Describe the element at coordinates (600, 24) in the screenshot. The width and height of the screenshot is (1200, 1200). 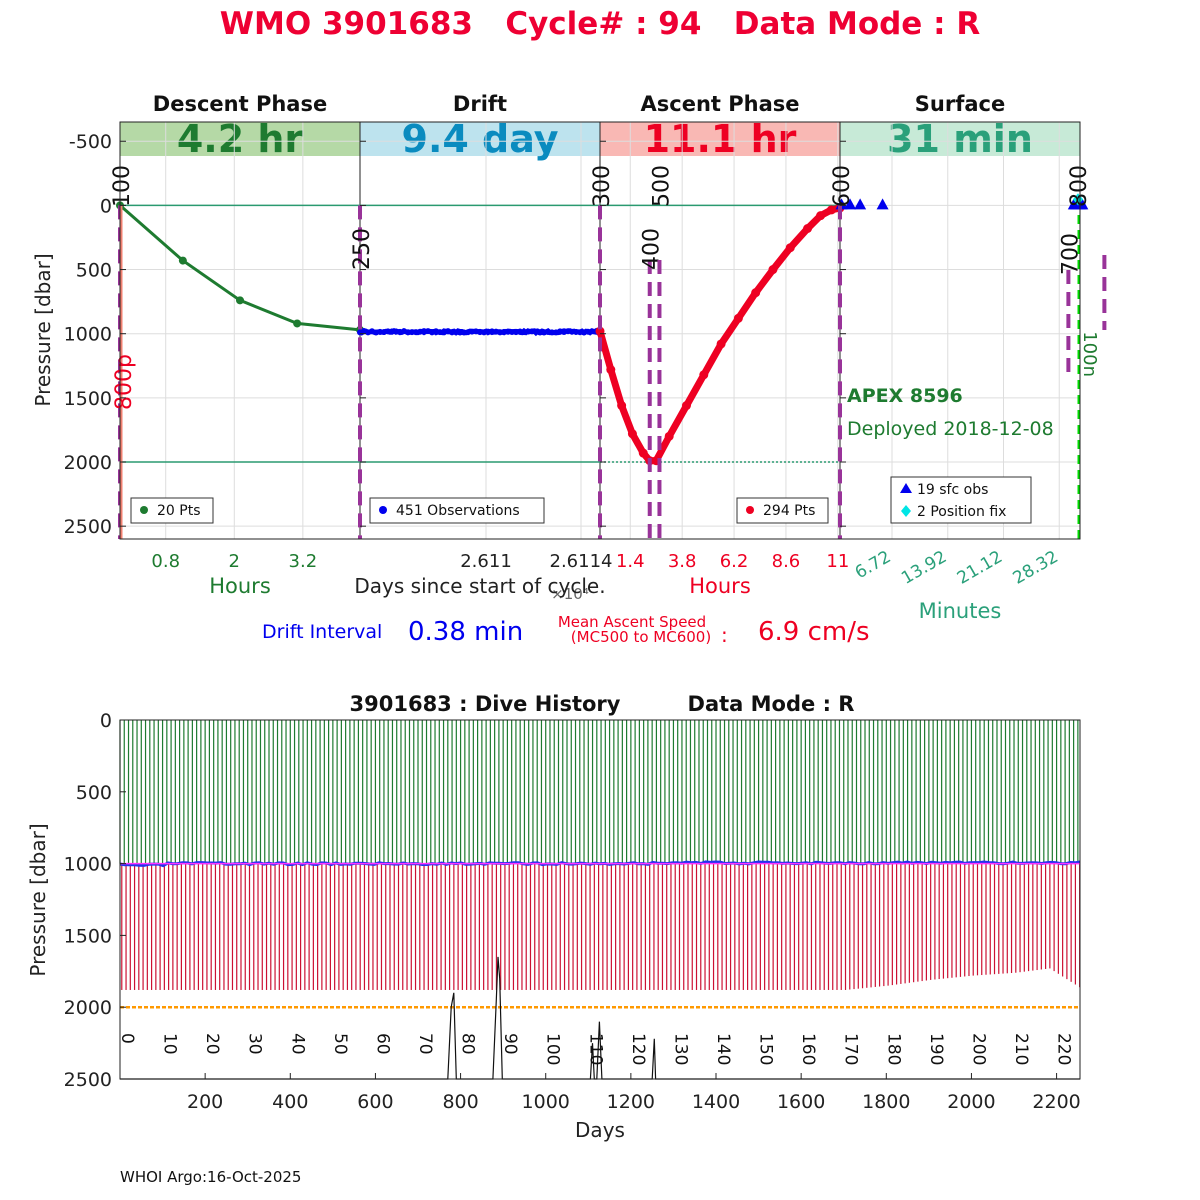
I see `page-title: WMO 3901683 Cycle# : 94 Data Mode : R` at that location.